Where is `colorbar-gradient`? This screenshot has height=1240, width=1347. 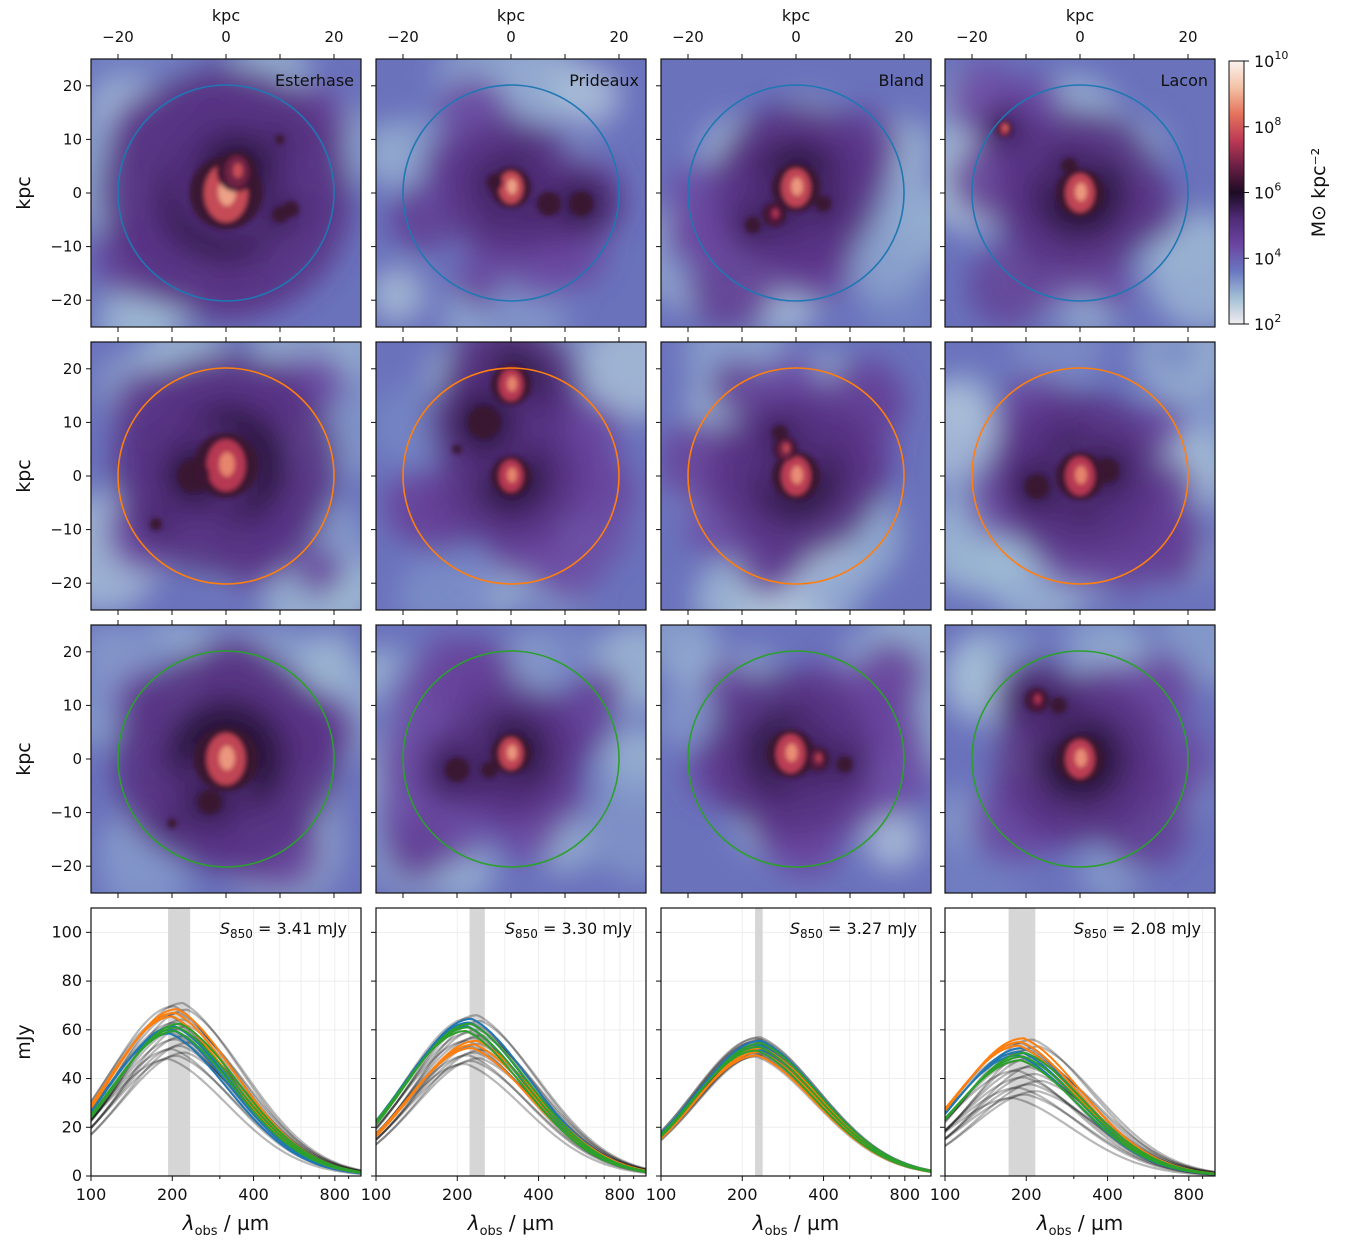
colorbar-gradient is located at coordinates (1236, 192).